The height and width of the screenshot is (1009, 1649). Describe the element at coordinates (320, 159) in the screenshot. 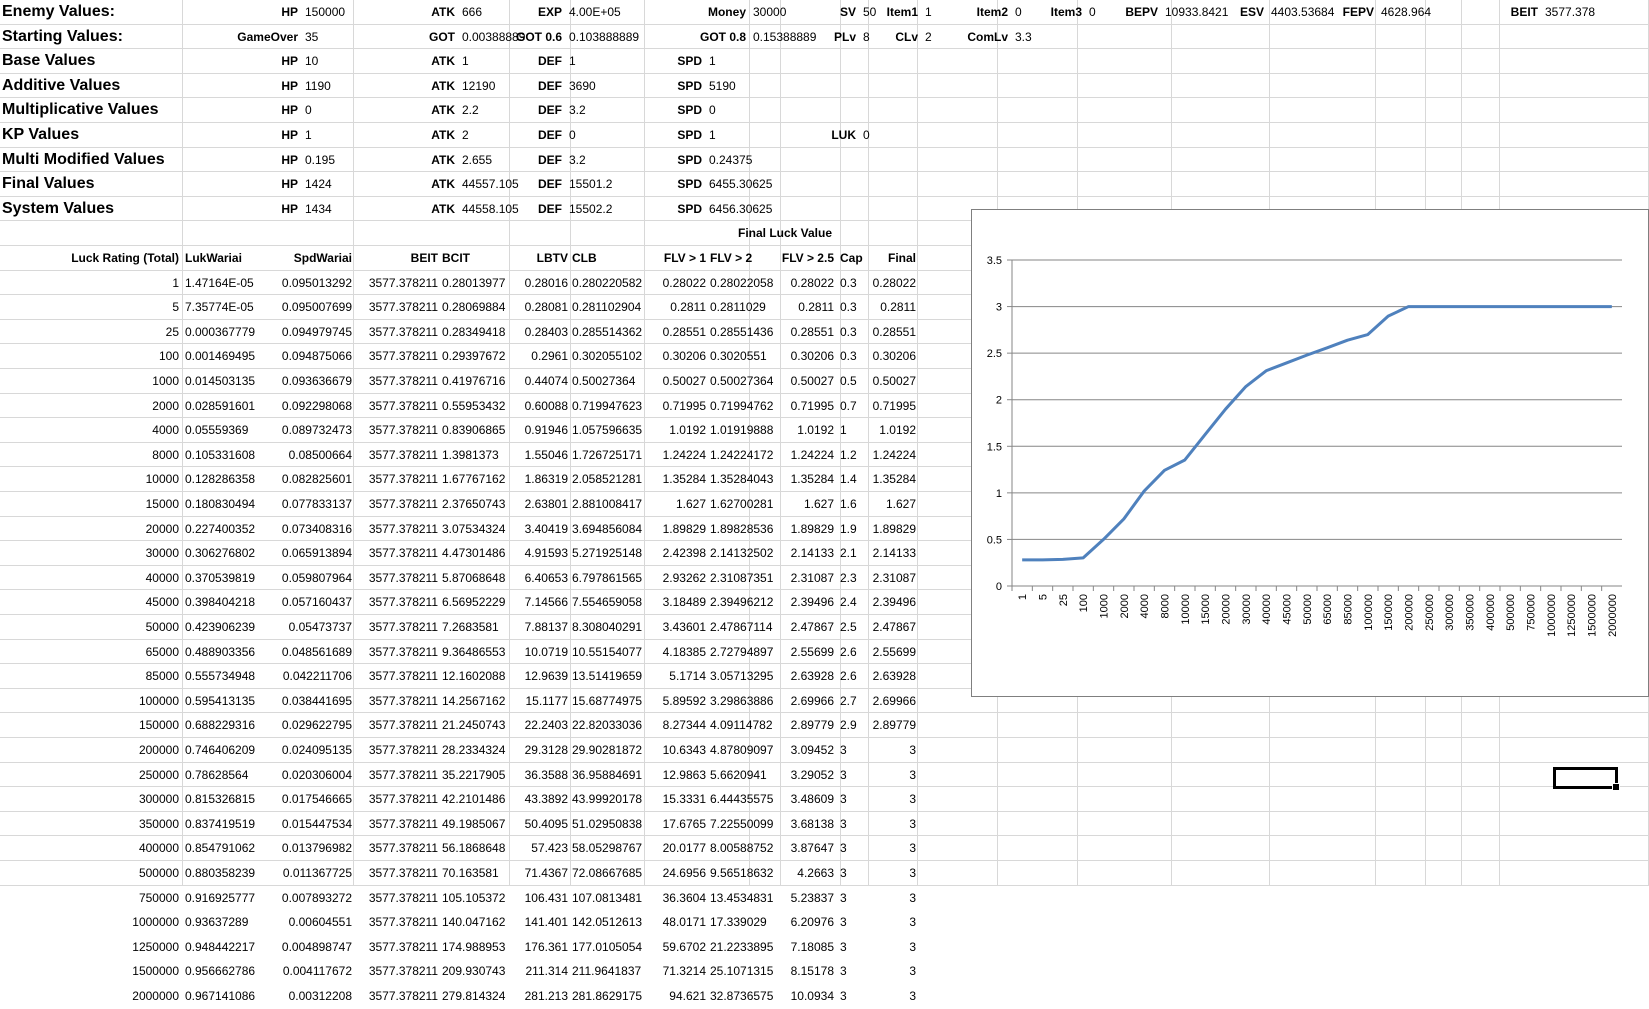

I see `field-value: 0.195` at that location.